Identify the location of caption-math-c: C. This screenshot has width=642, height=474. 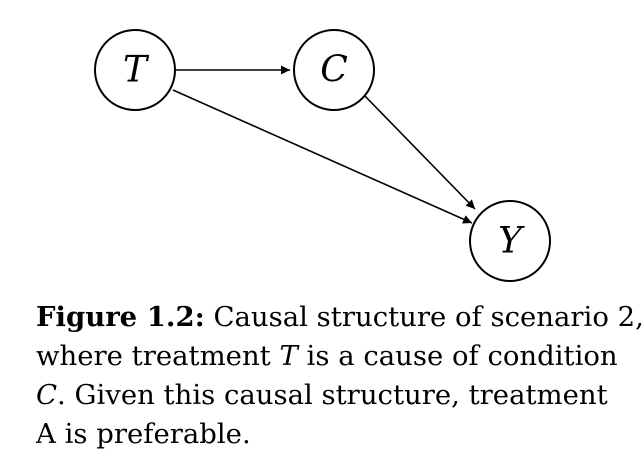
(47, 395).